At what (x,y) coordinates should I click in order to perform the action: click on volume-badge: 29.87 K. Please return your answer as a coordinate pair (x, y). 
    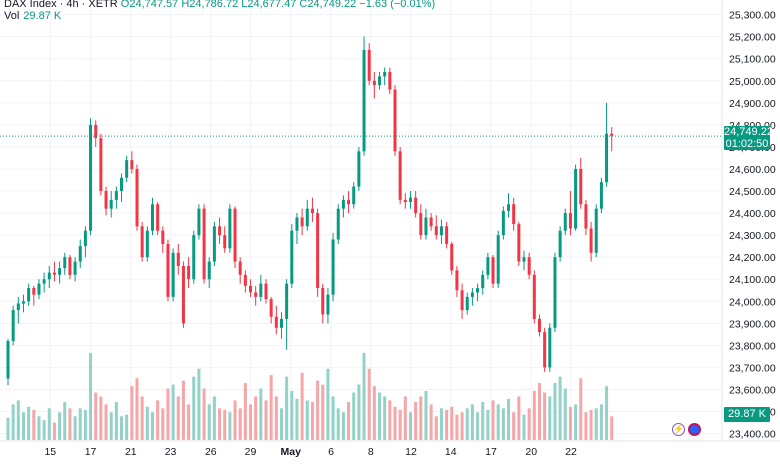
    Looking at the image, I should click on (747, 414).